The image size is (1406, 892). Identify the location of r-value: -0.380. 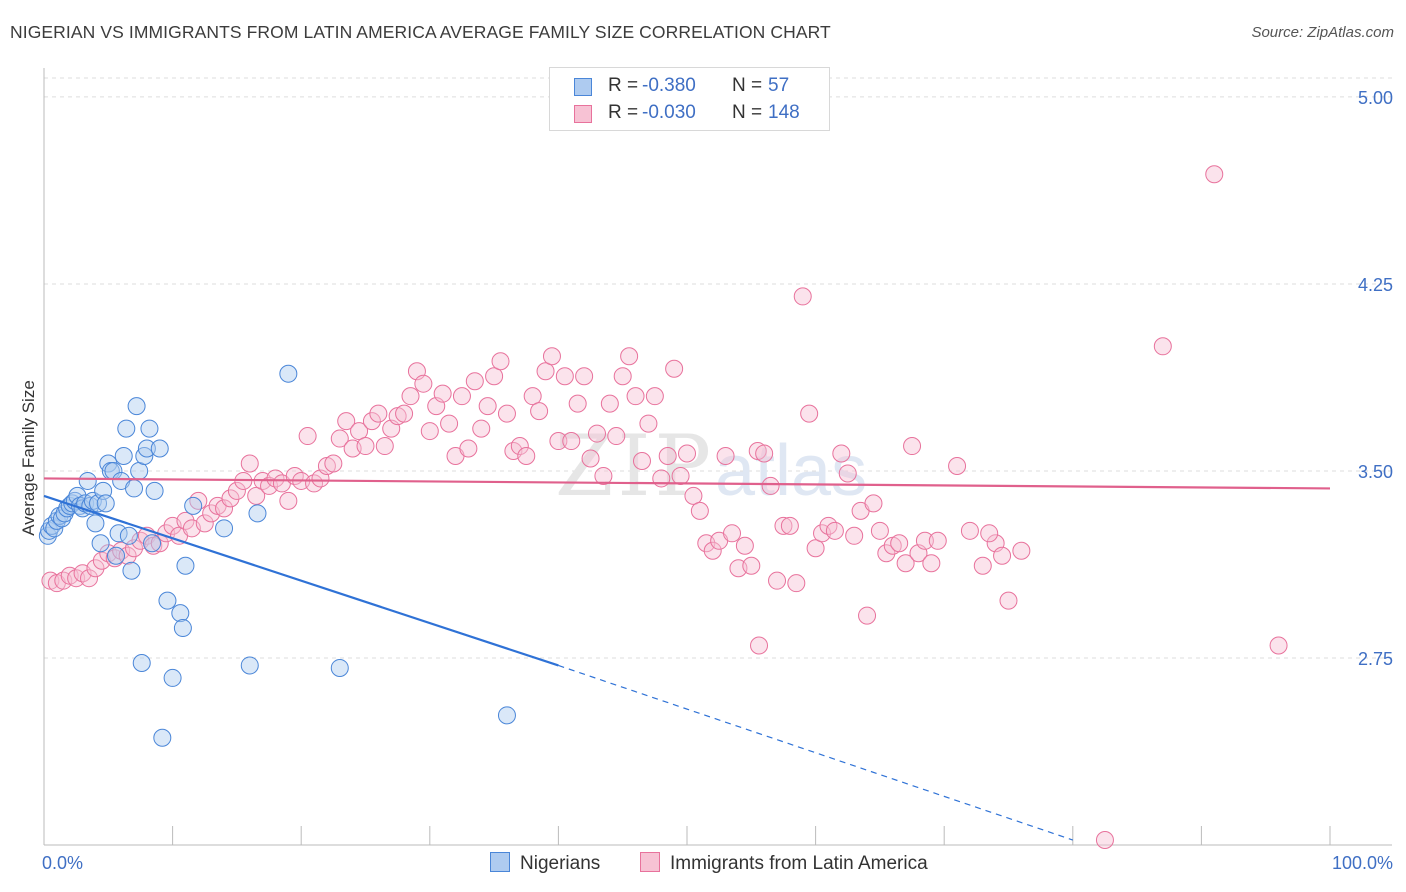
(669, 85).